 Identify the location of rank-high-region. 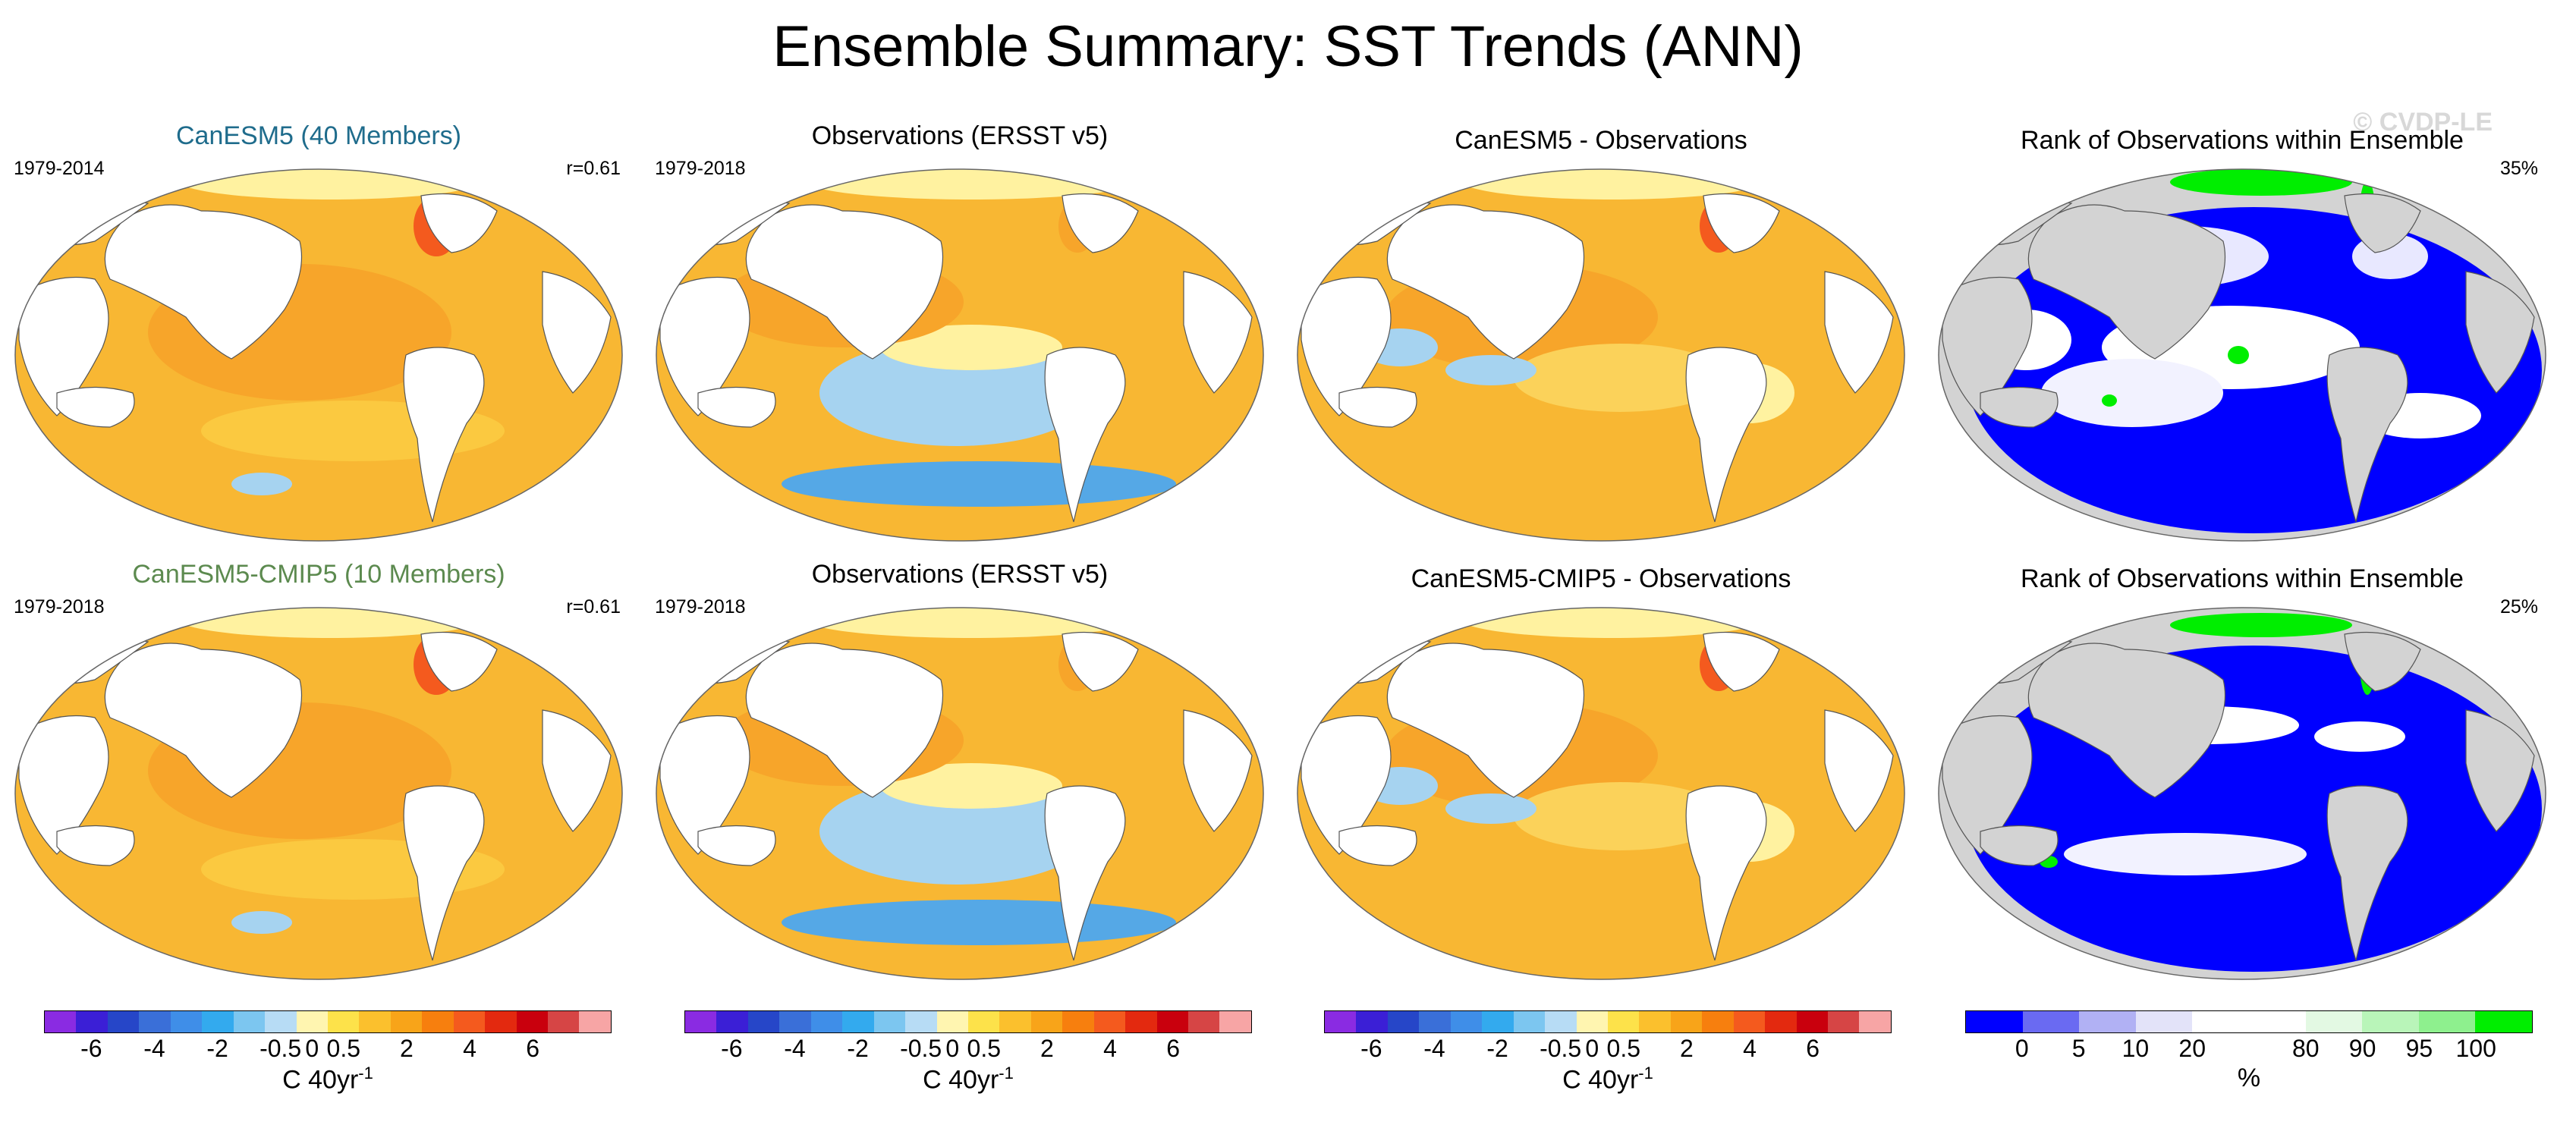
(2238, 355).